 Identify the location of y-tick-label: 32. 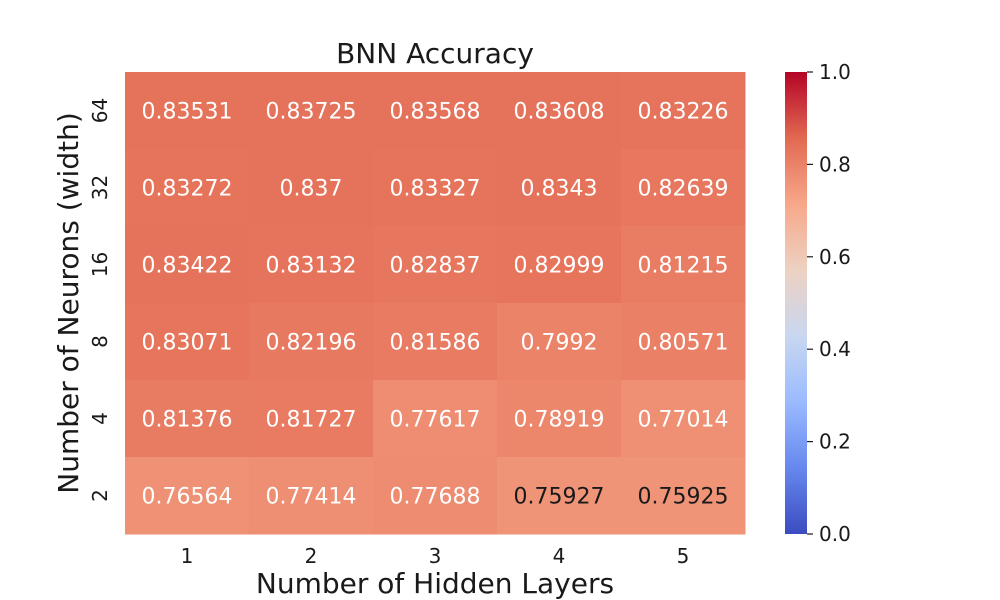
(100, 187).